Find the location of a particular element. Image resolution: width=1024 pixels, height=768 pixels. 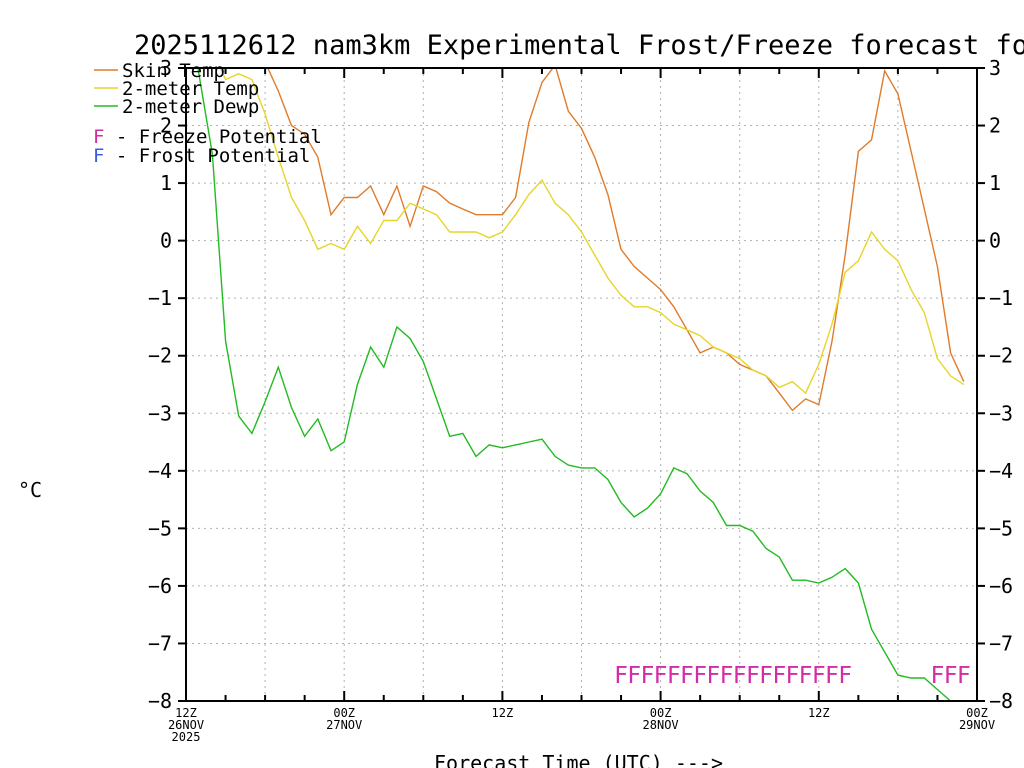

y-tick-label-right: 1 is located at coordinates (995, 183).